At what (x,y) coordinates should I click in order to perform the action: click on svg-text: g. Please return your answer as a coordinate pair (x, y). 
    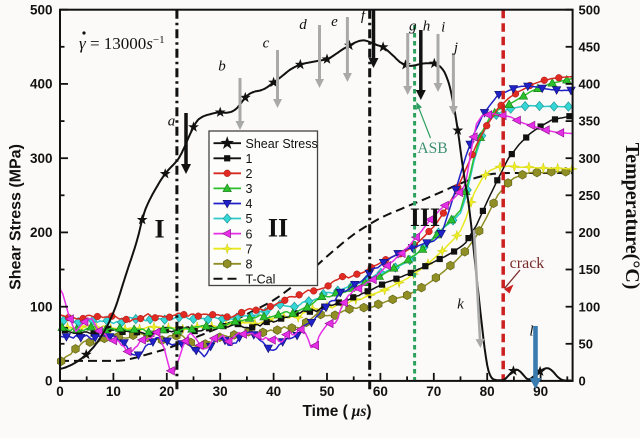
    Looking at the image, I should click on (413, 27).